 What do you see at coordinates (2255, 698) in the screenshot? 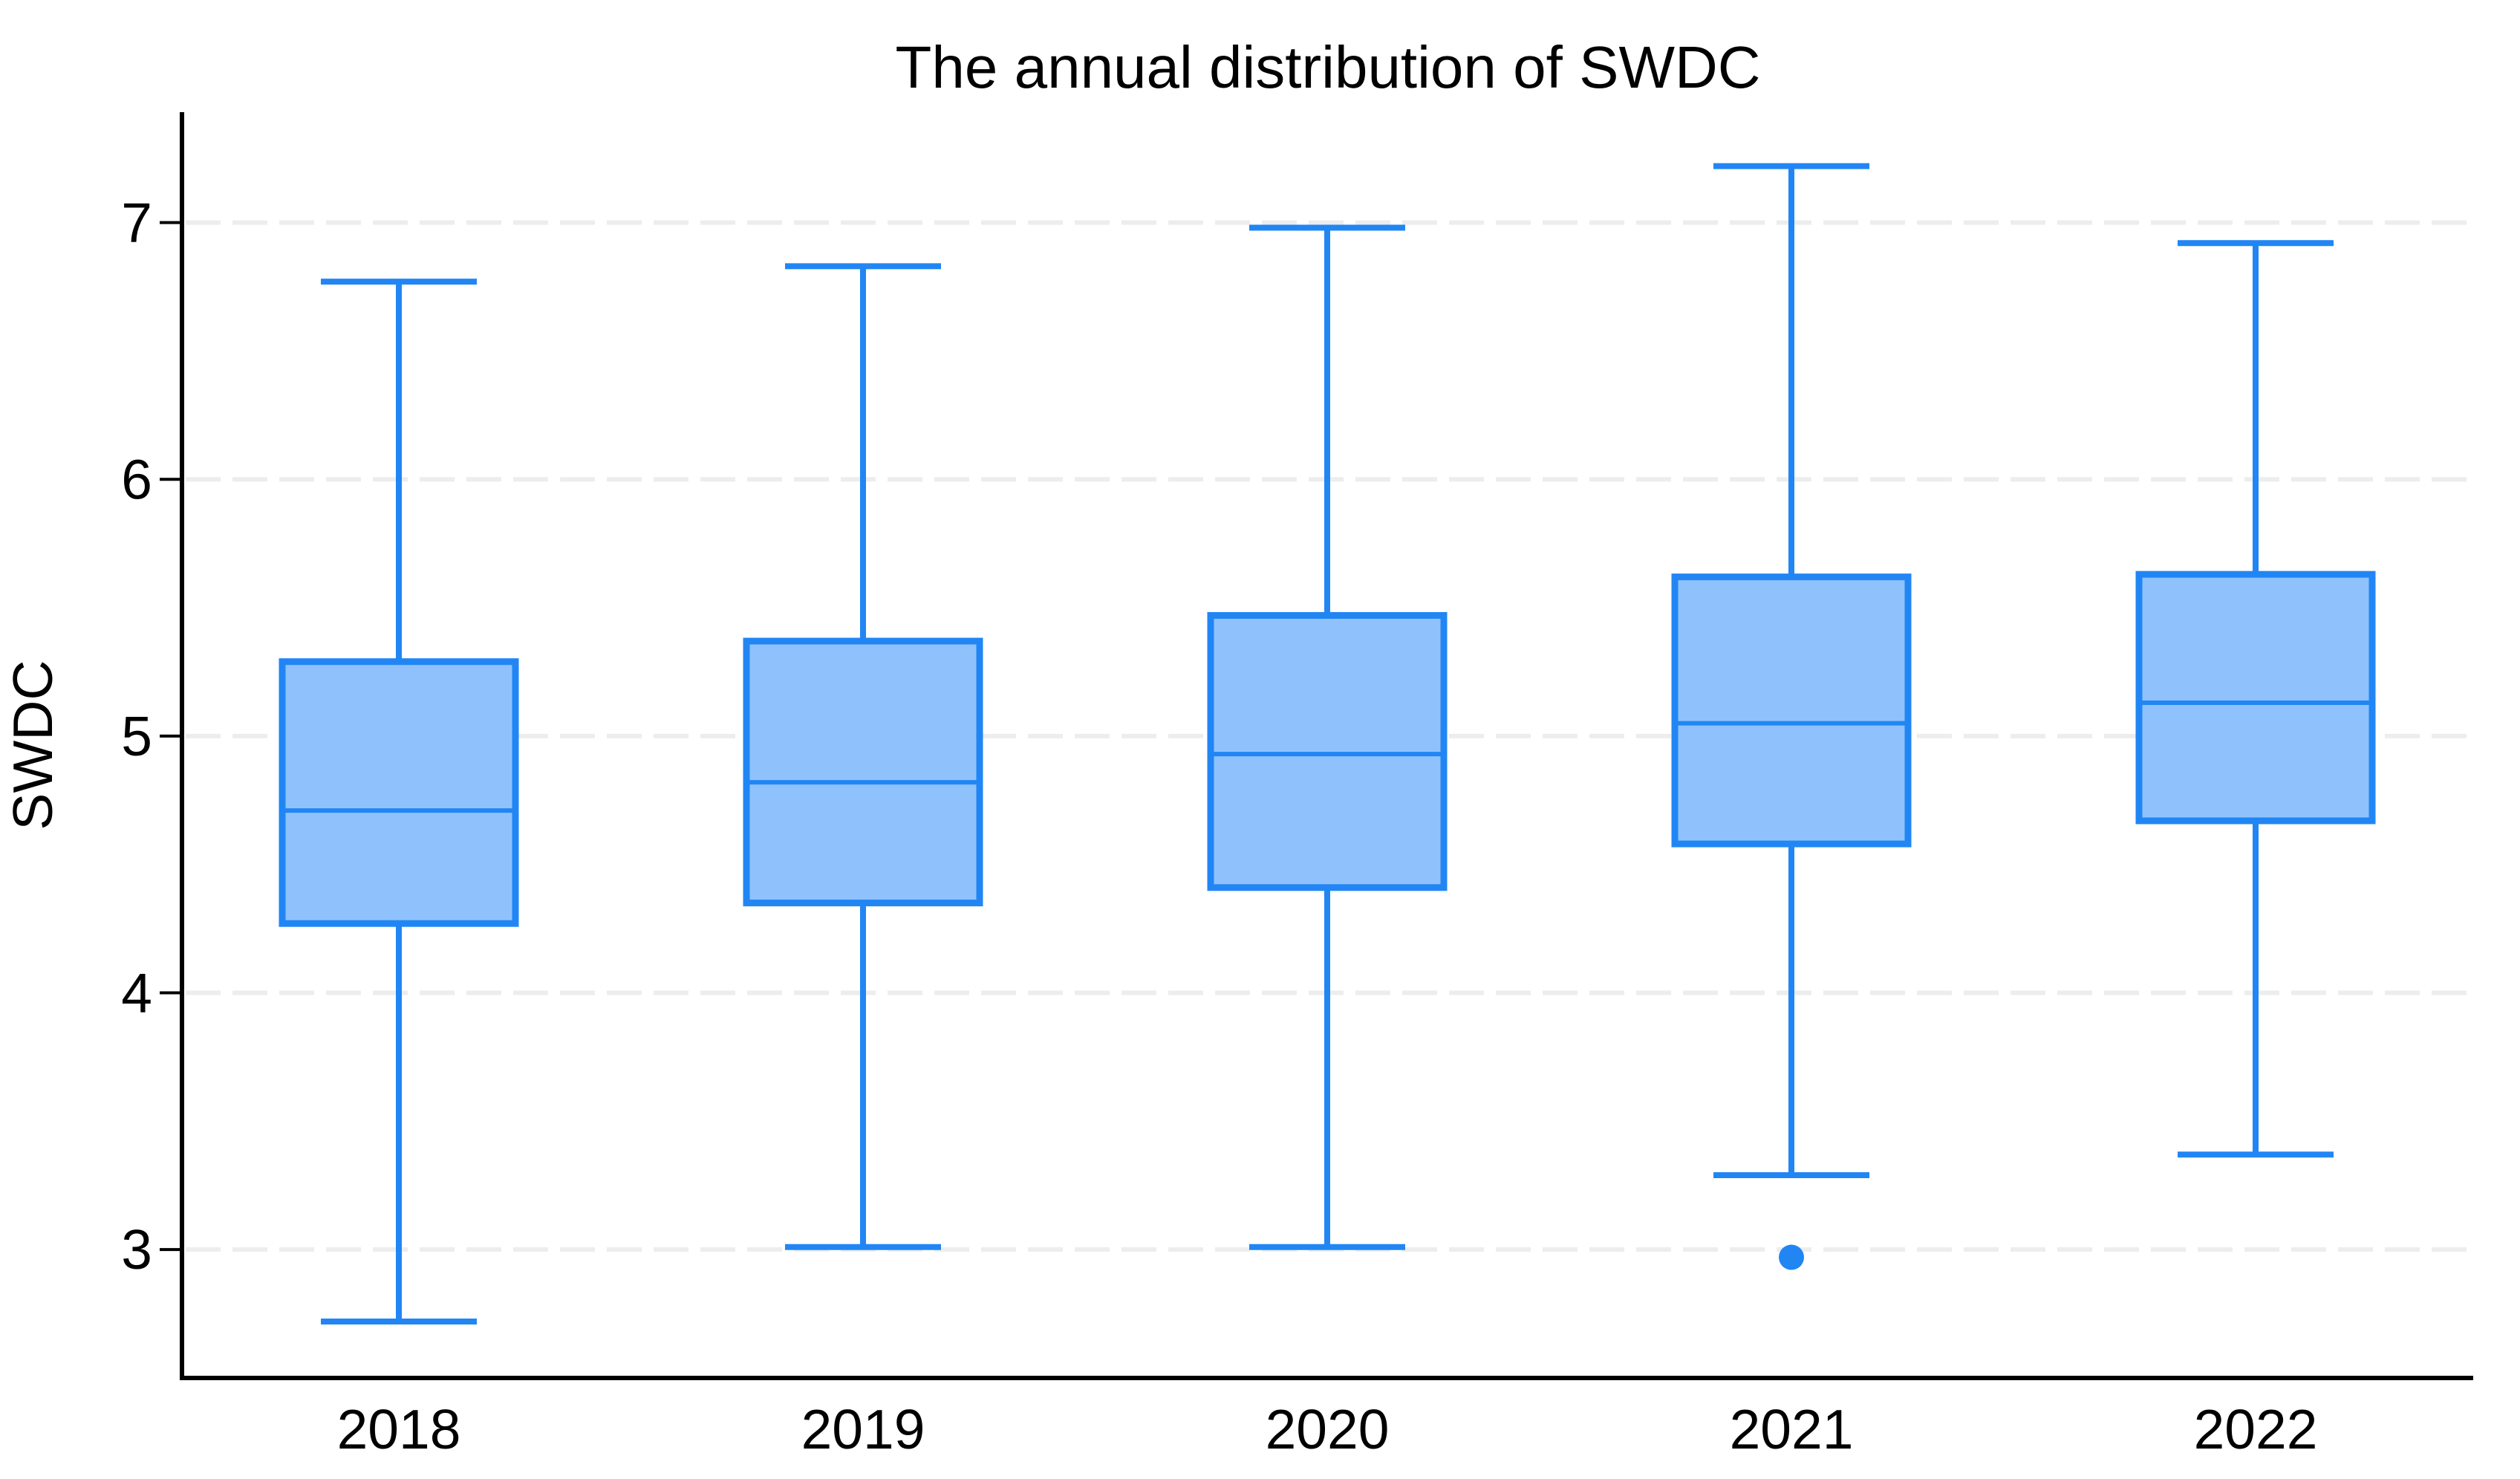
I see `box-2022` at bounding box center [2255, 698].